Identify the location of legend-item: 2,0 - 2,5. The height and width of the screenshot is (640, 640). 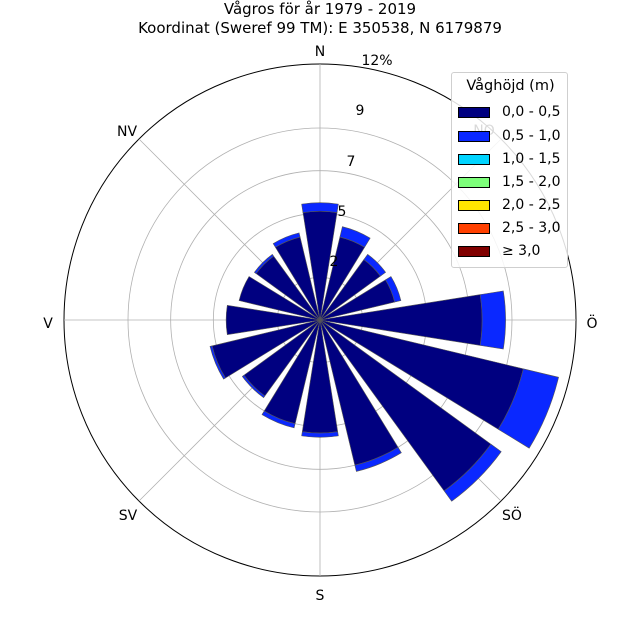
(512, 205).